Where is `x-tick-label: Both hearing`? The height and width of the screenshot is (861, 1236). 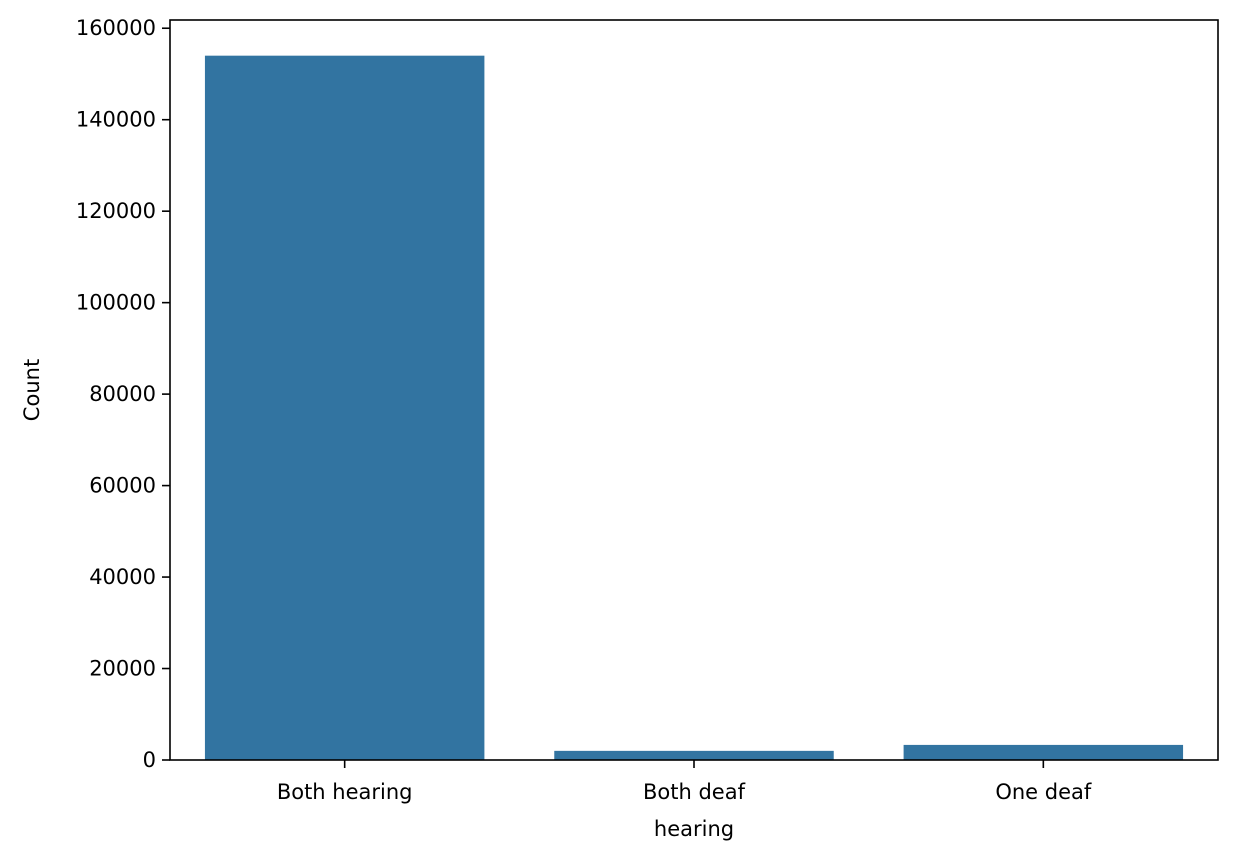 x-tick-label: Both hearing is located at coordinates (345, 792).